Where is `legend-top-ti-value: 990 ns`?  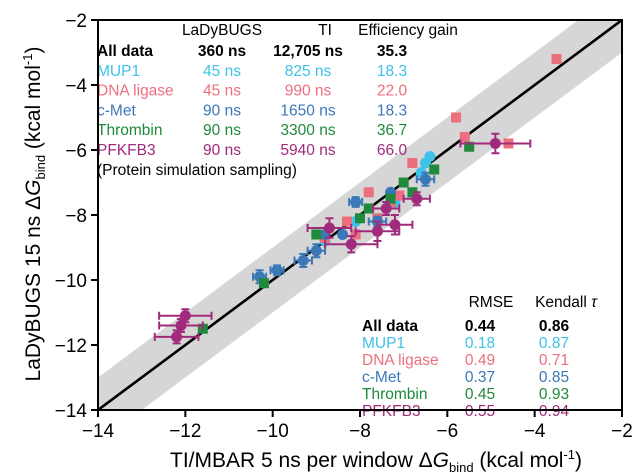 legend-top-ti-value: 990 ns is located at coordinates (308, 91).